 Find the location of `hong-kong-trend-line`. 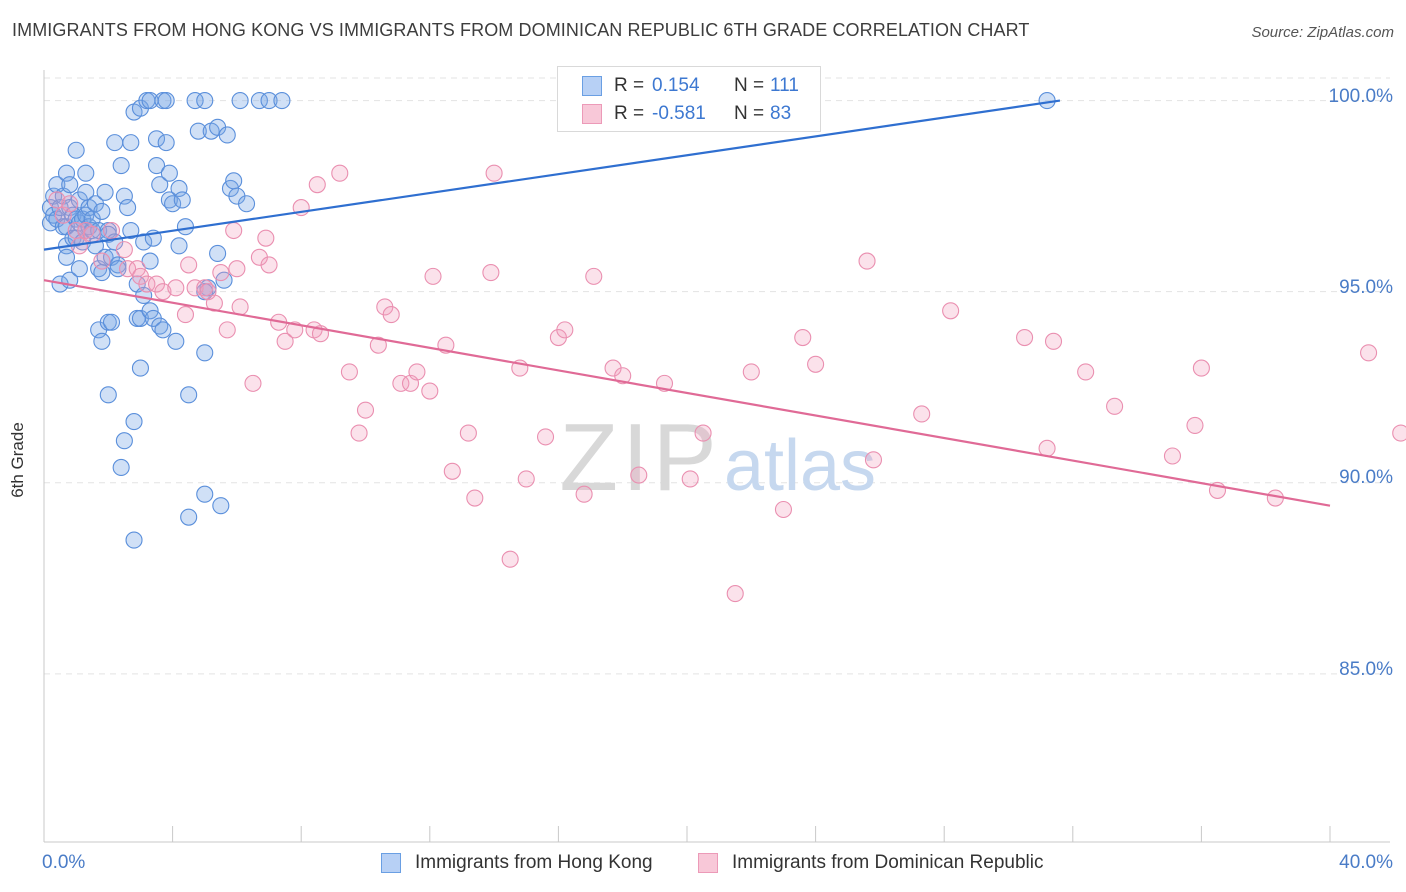

hong-kong-trend-line is located at coordinates (552, 175).